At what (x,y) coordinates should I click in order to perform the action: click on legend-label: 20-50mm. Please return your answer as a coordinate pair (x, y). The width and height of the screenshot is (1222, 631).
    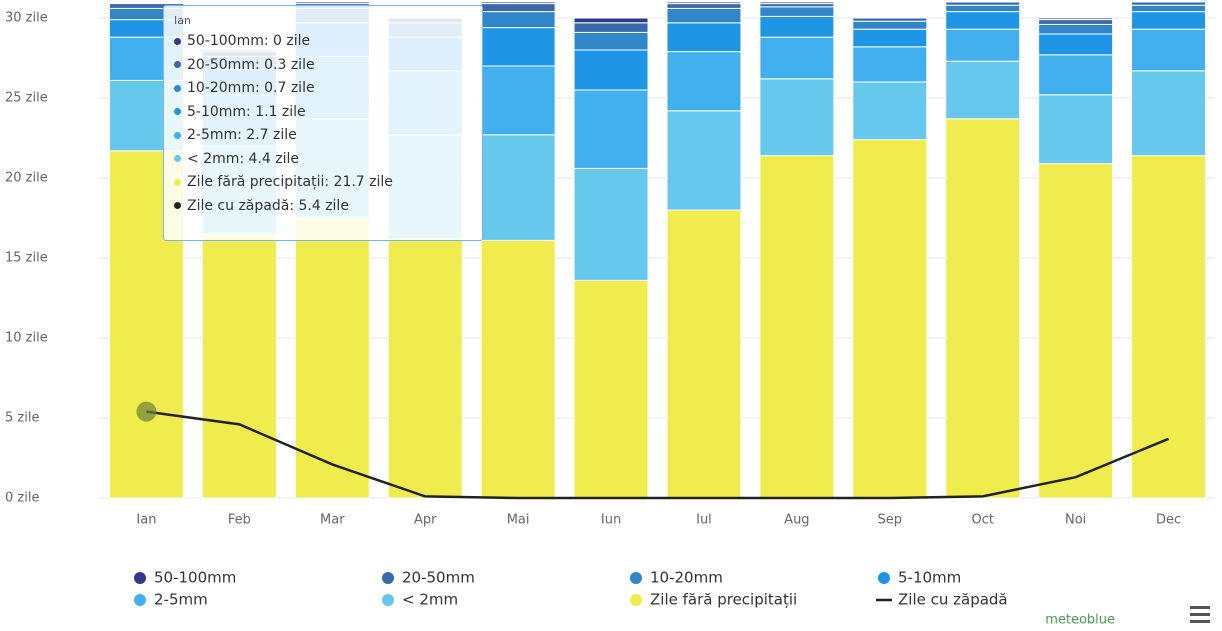
    Looking at the image, I should click on (438, 578).